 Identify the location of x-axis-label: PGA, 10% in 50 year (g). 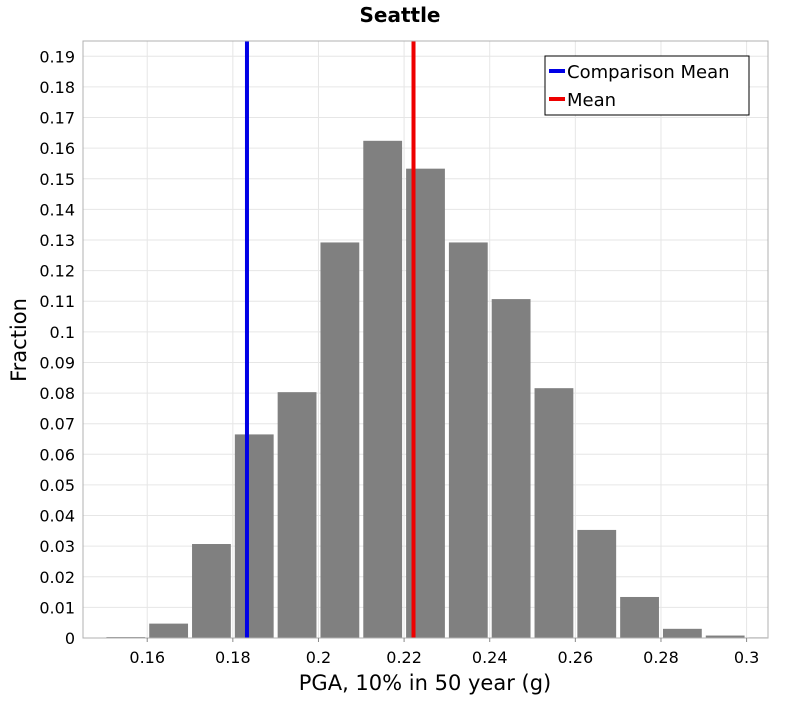
(425, 683).